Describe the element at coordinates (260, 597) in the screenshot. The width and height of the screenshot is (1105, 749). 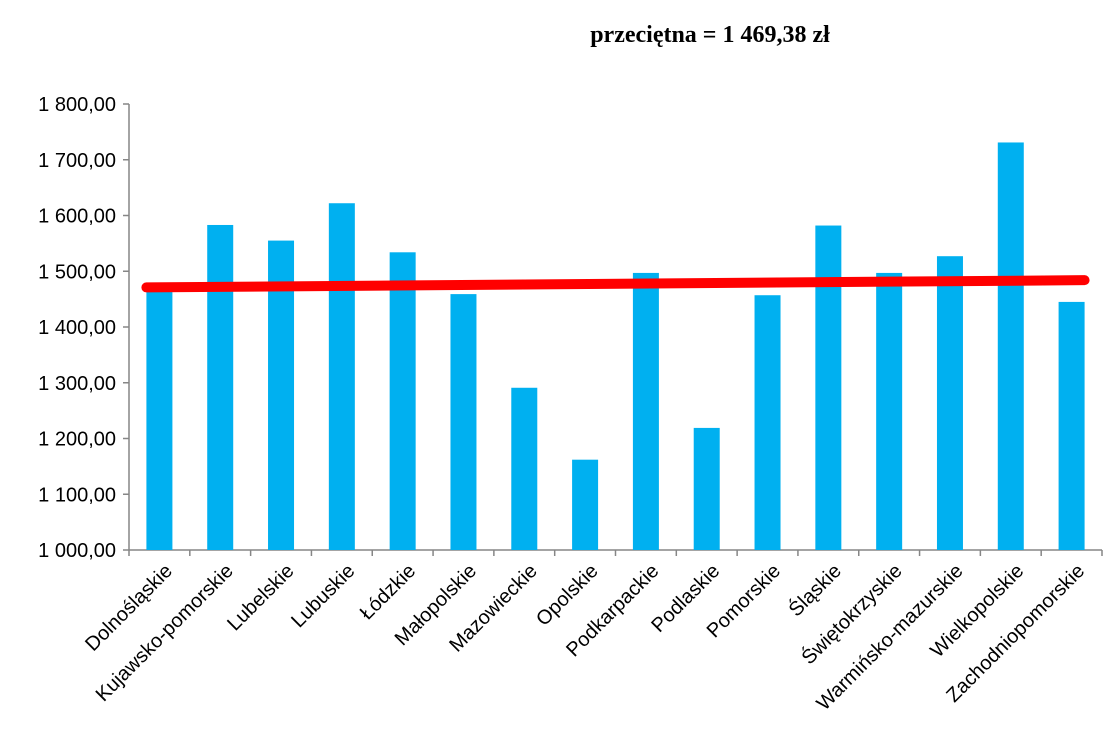
I see `x-tick-label: Lubelskie` at that location.